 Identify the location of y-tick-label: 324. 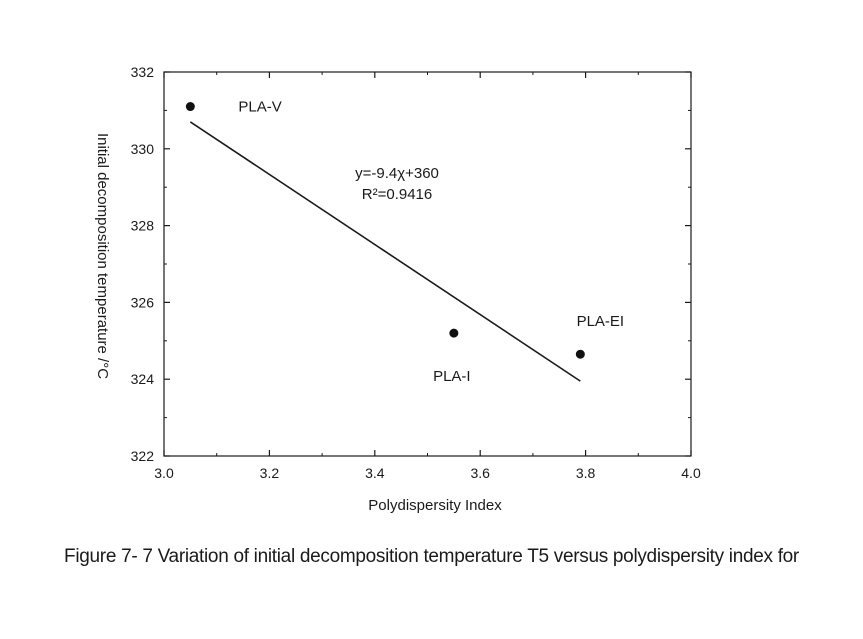
(143, 379).